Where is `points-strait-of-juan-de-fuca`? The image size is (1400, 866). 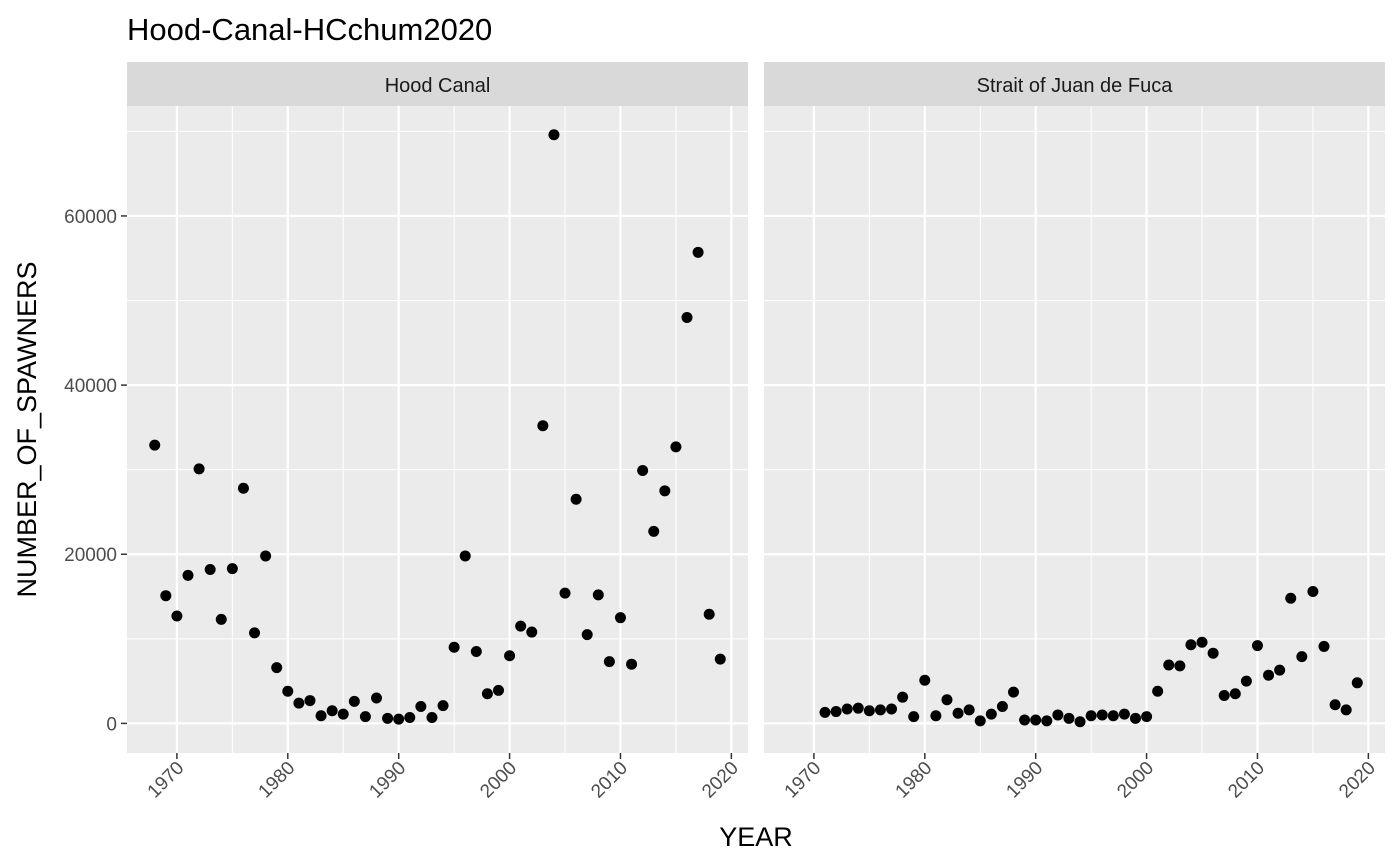
points-strait-of-juan-de-fuca is located at coordinates (1091, 656).